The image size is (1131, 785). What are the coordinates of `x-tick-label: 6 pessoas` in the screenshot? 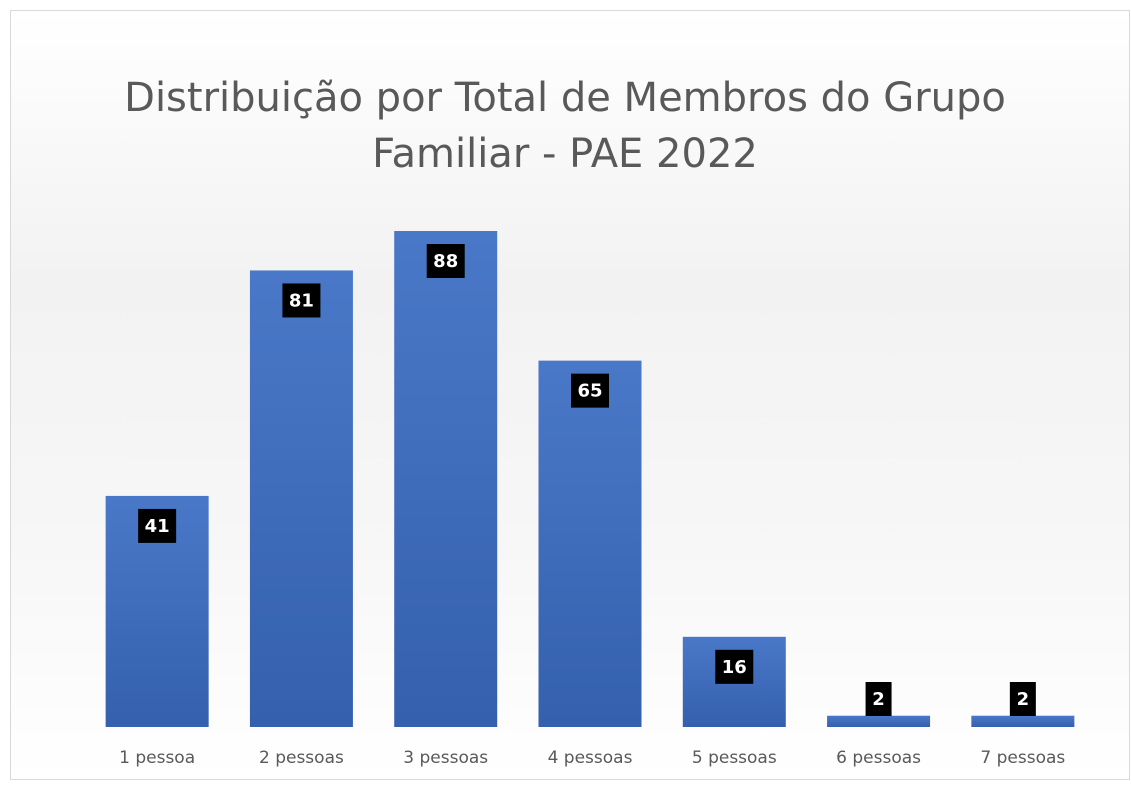 It's located at (878, 758).